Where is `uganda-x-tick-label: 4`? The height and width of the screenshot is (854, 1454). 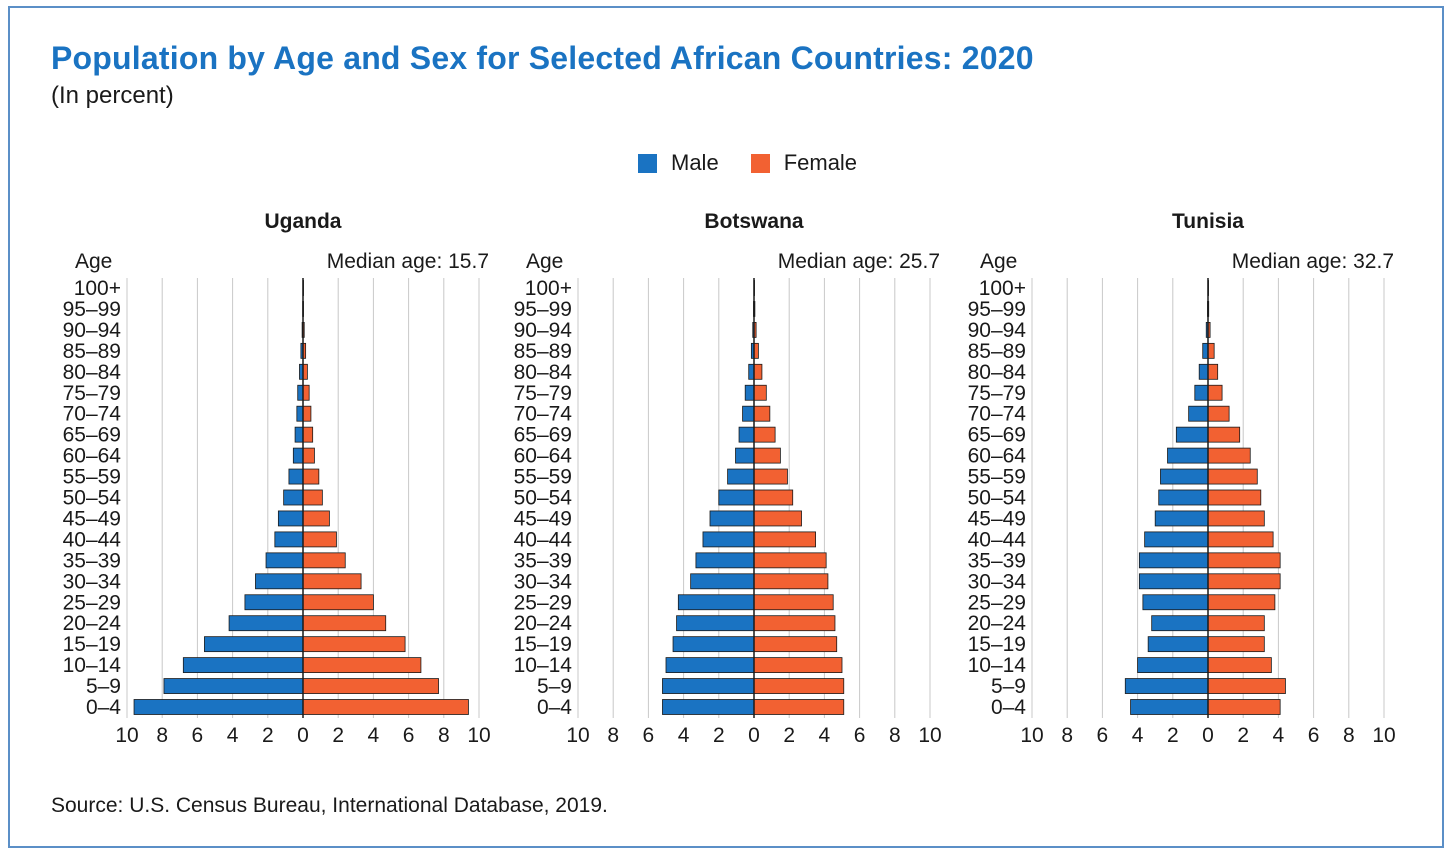
uganda-x-tick-label: 4 is located at coordinates (374, 735).